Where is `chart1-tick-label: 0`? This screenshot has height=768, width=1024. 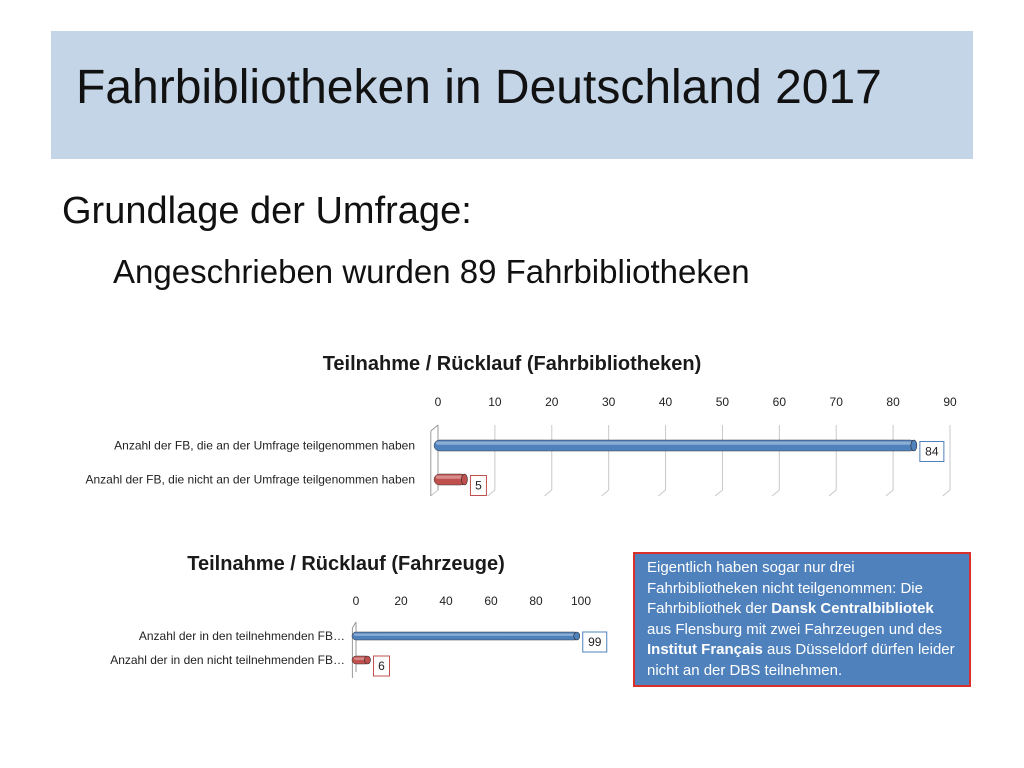
chart1-tick-label: 0 is located at coordinates (438, 402).